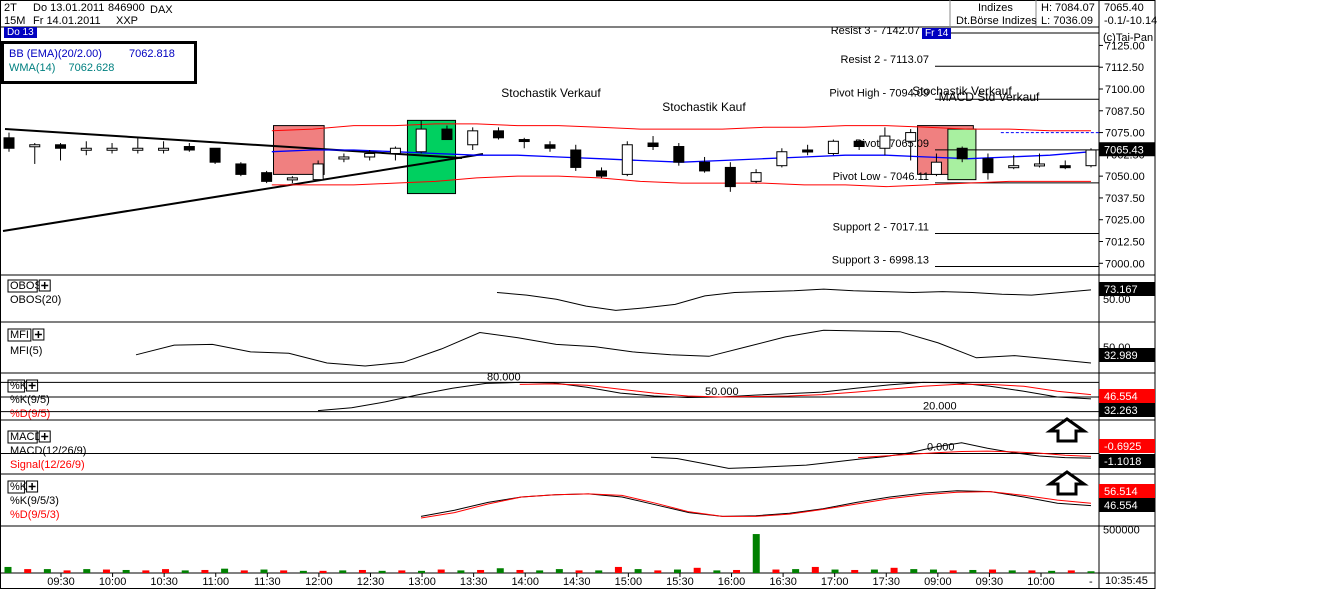  I want to click on level-label: Pivot - 7065.09, so click(892, 144).